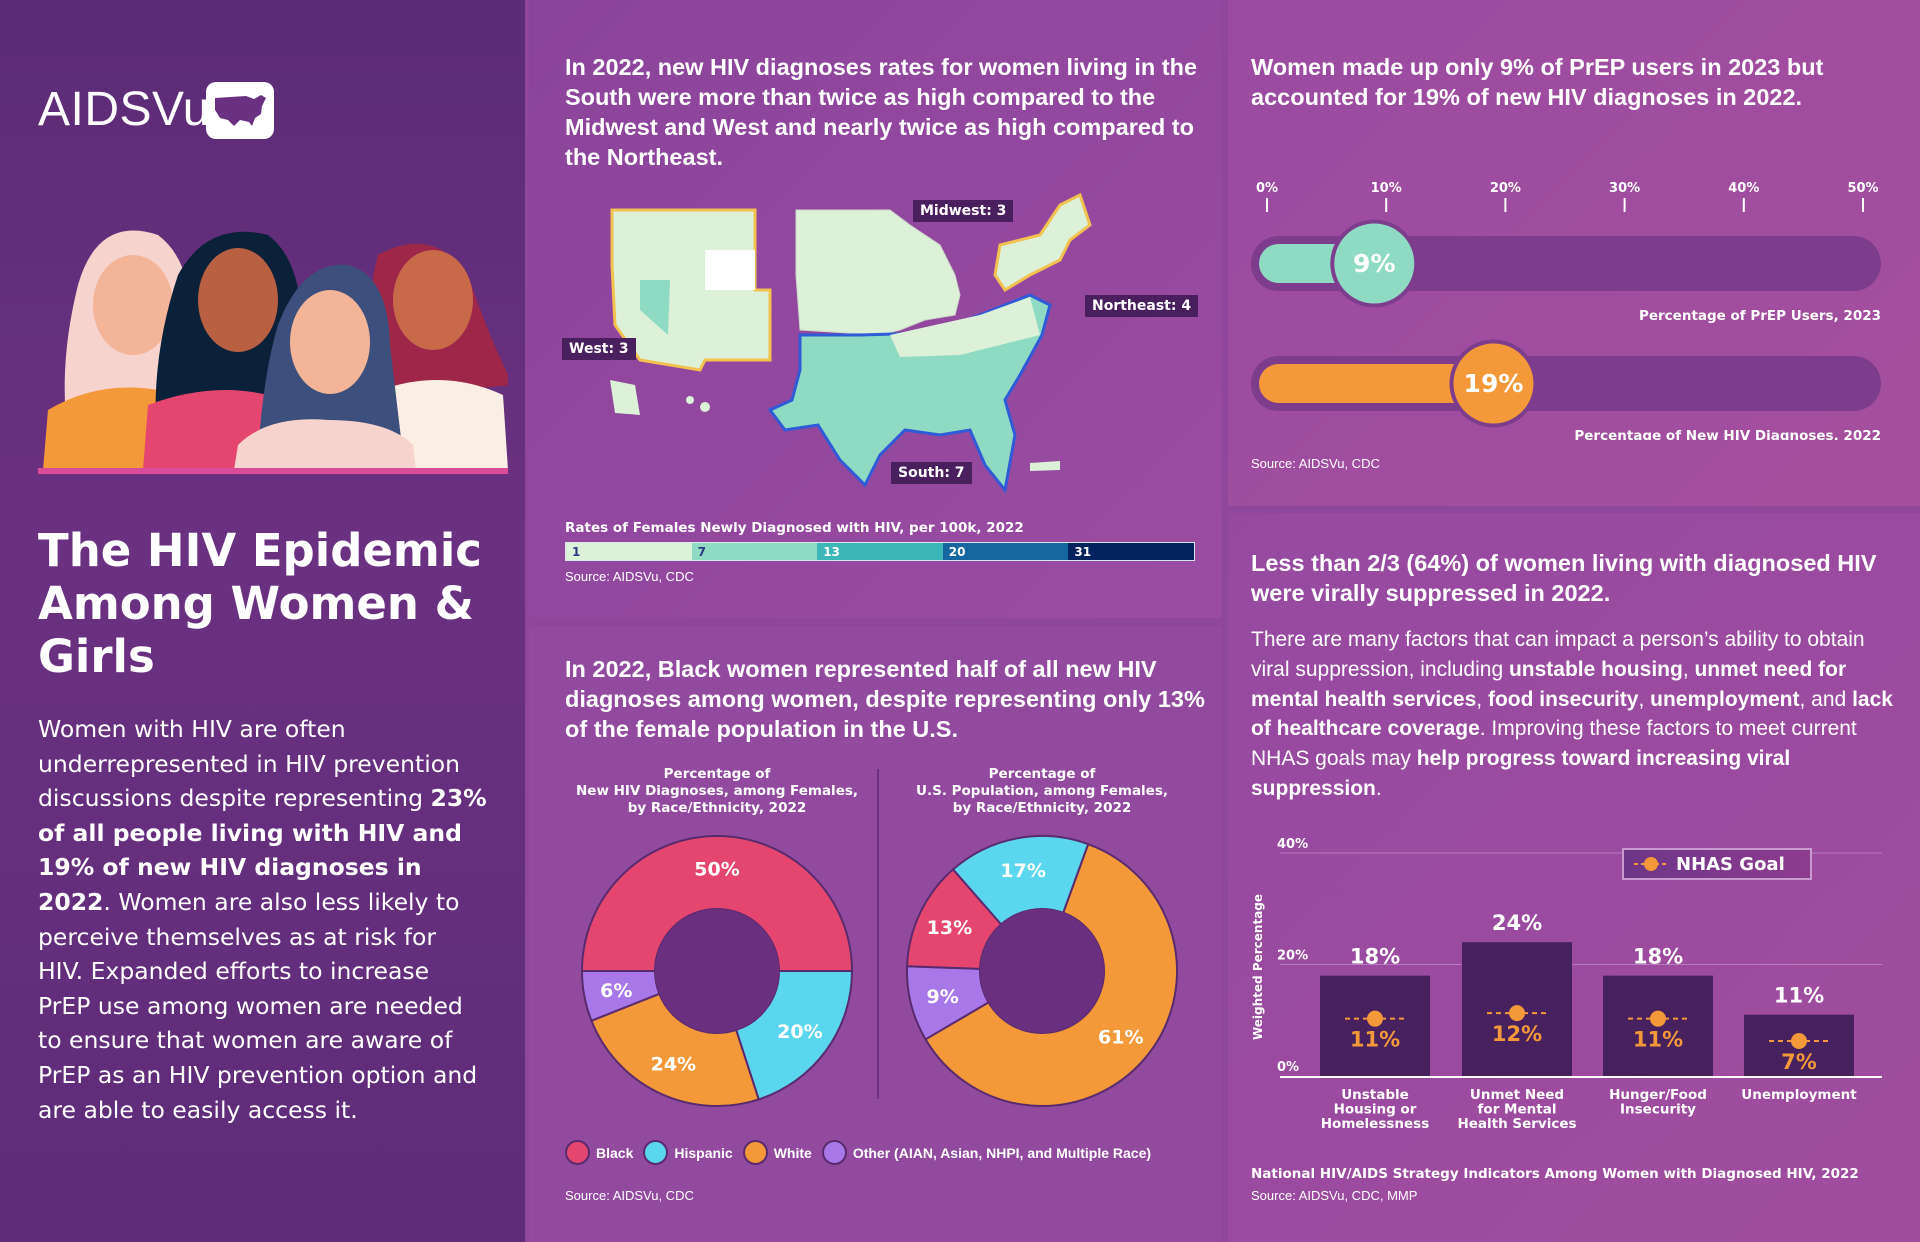  I want to click on legend-item: Black, so click(599, 1152).